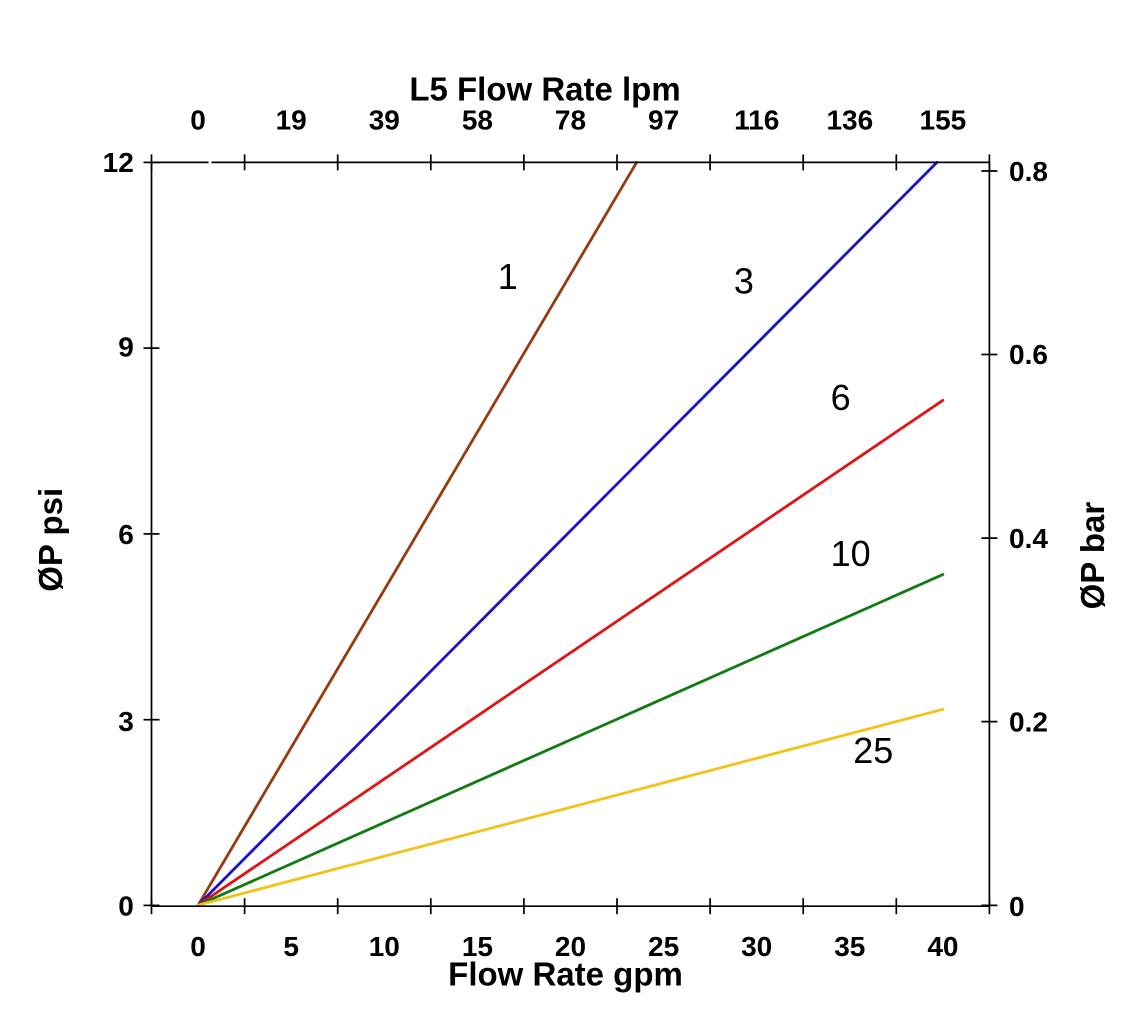  What do you see at coordinates (477, 120) in the screenshot?
I see `svg-text: 58` at bounding box center [477, 120].